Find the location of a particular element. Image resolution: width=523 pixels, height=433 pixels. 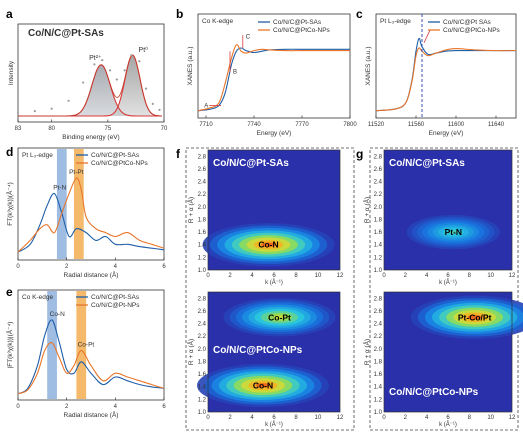

panel-f-ytick-label: 2.0 is located at coordinates (202, 350).